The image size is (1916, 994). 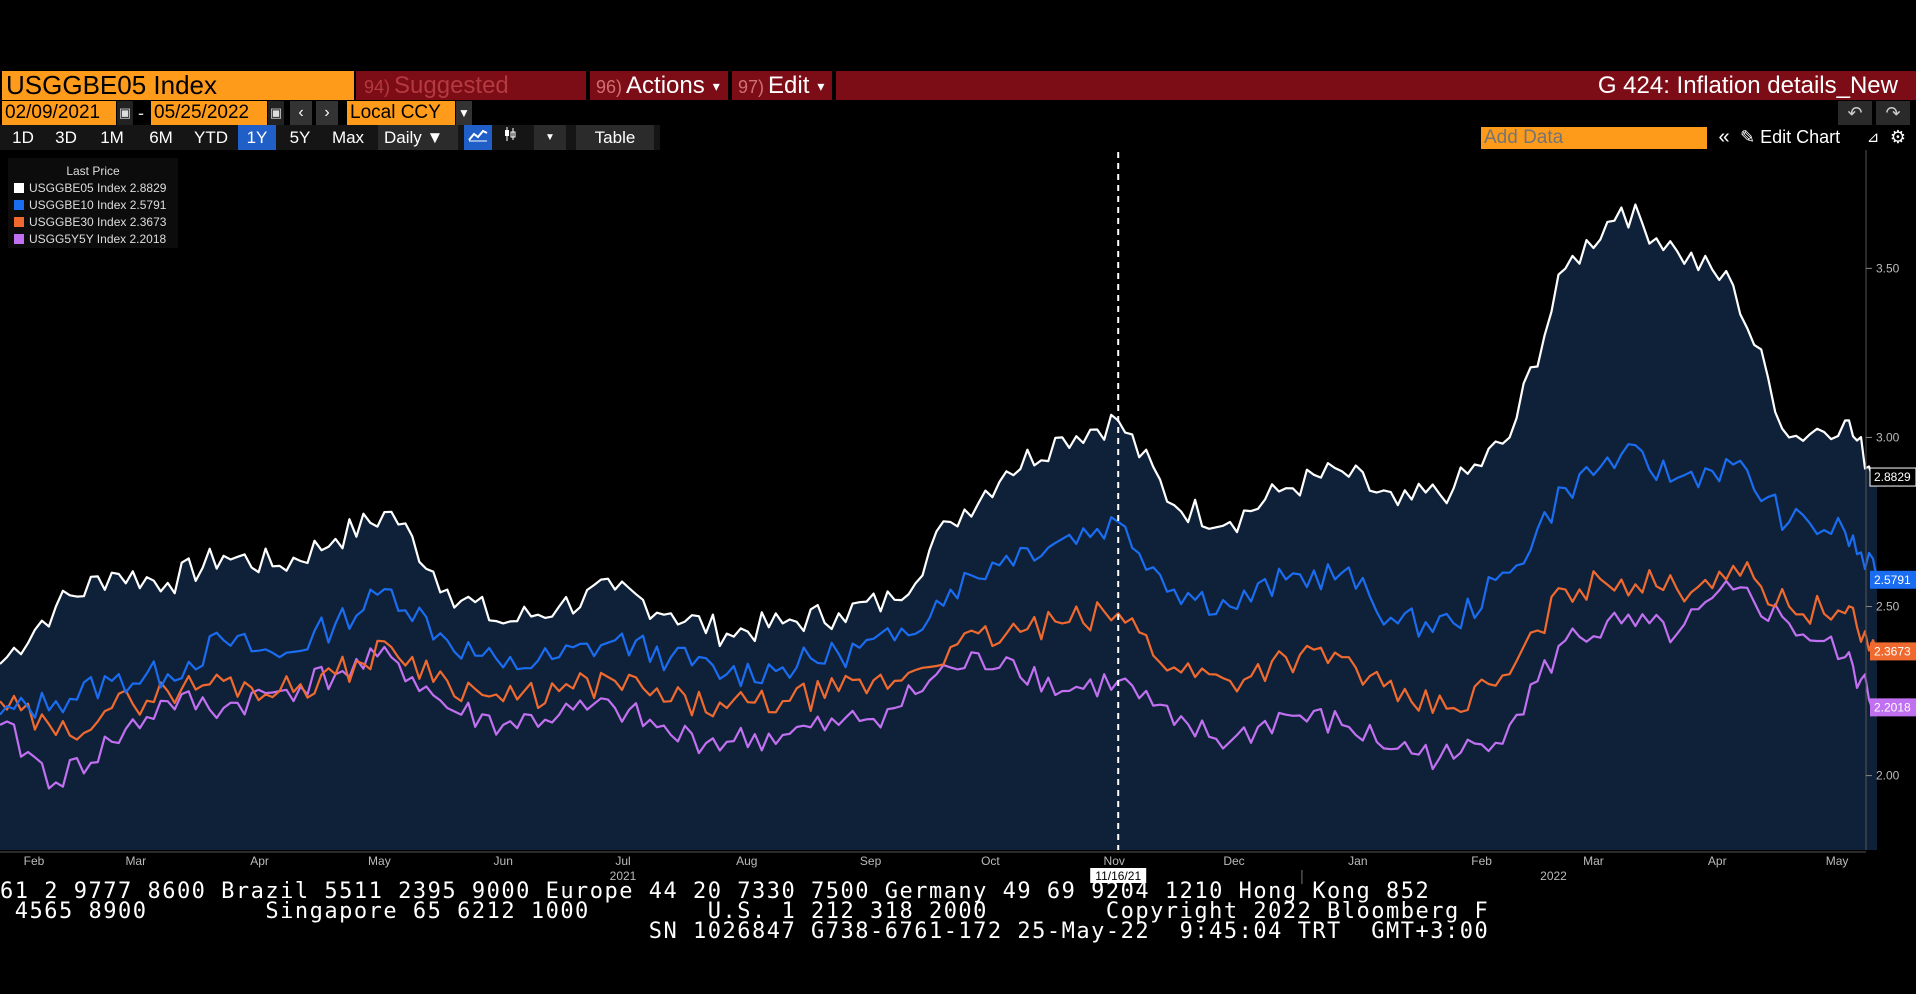 What do you see at coordinates (1888, 607) in the screenshot?
I see `y-tick-label: 2.50` at bounding box center [1888, 607].